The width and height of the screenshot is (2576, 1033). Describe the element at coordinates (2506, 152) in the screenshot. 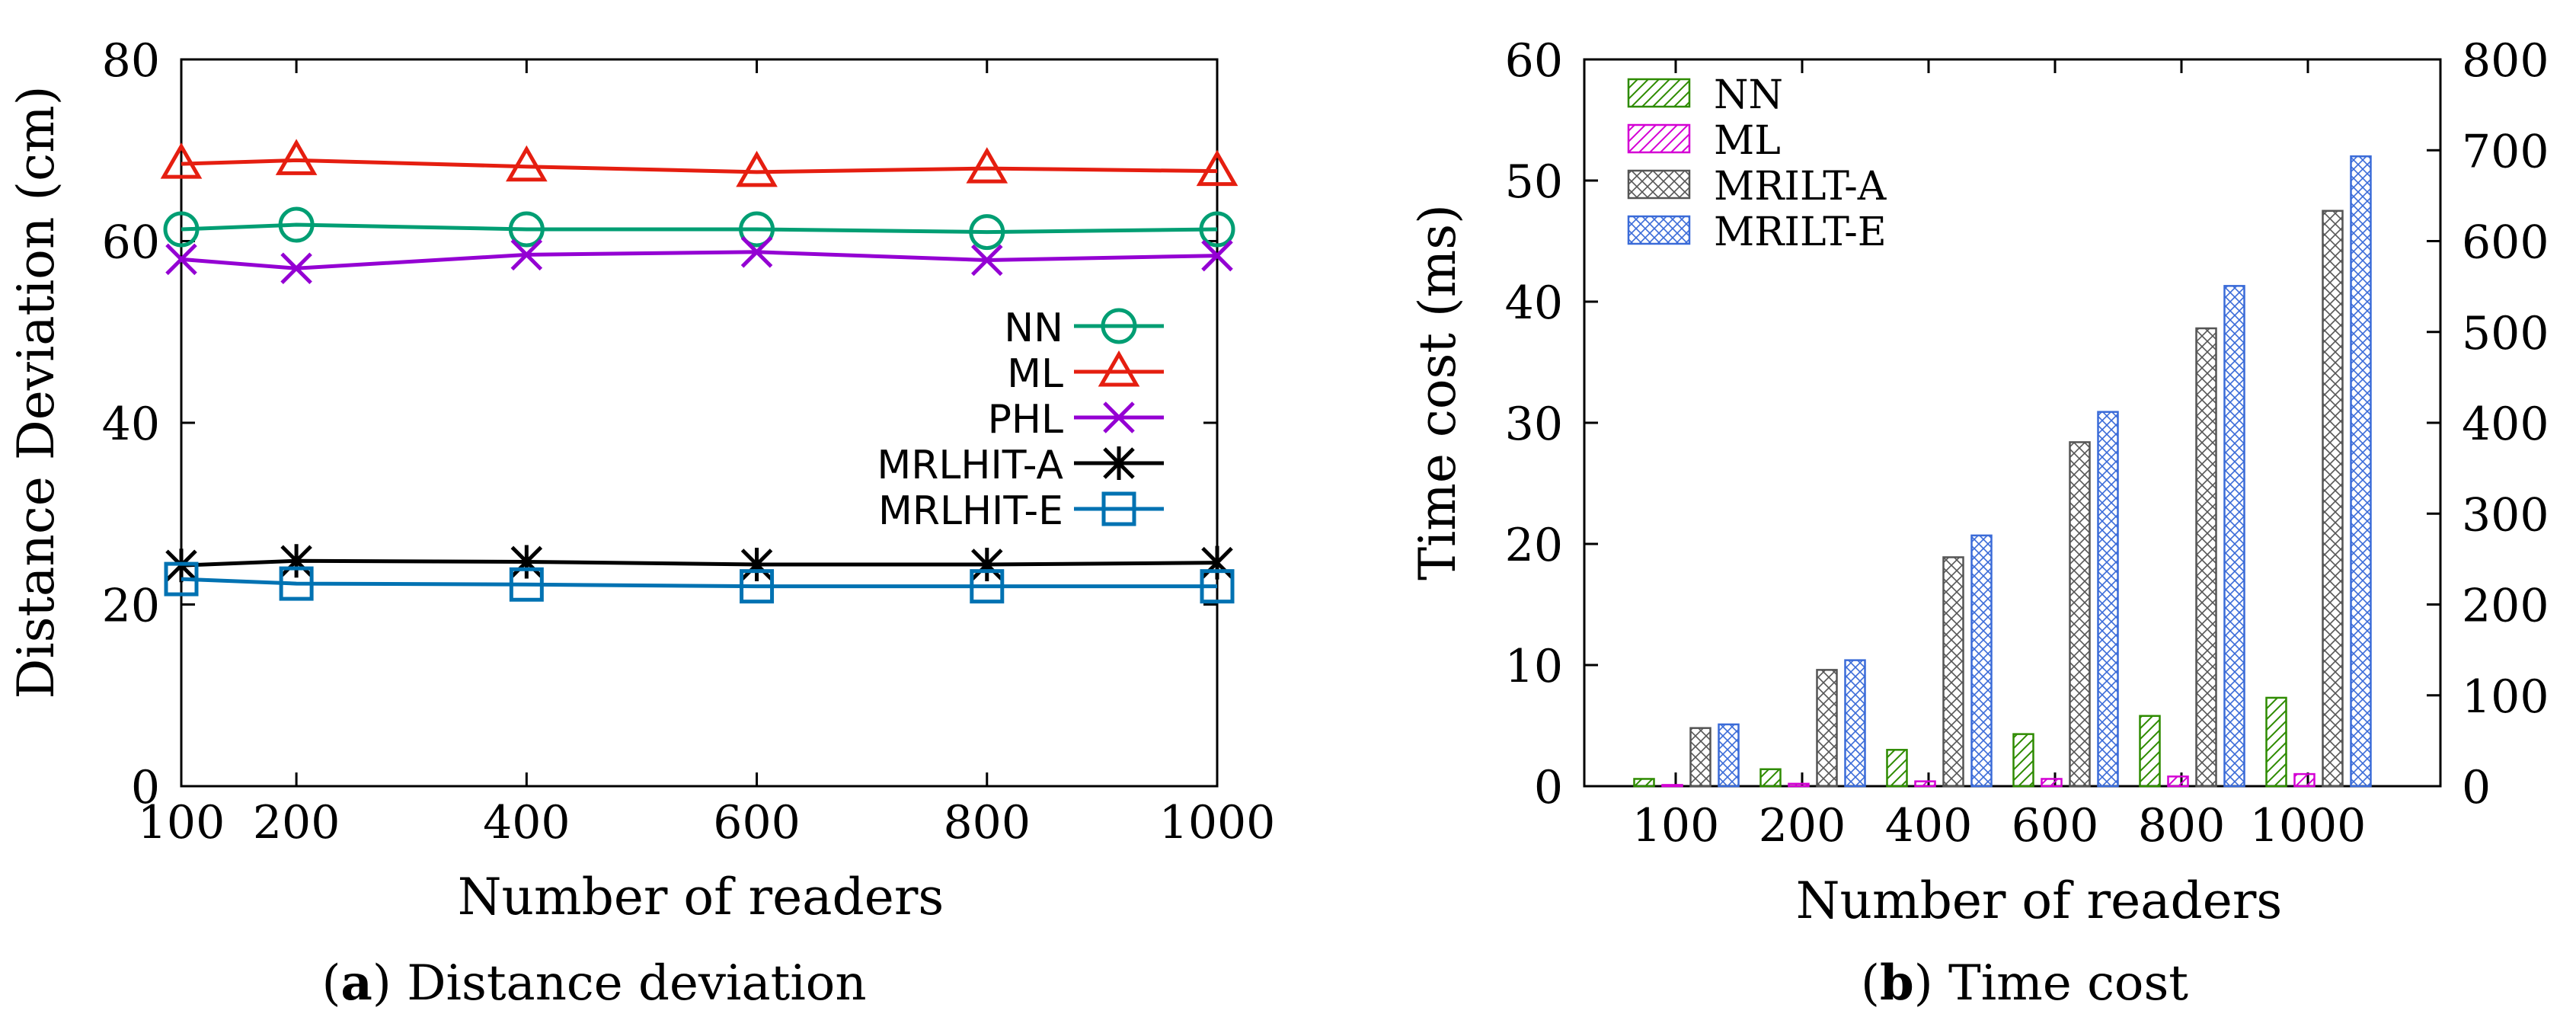

I see `chart-b-y2-tick-label: 700` at that location.